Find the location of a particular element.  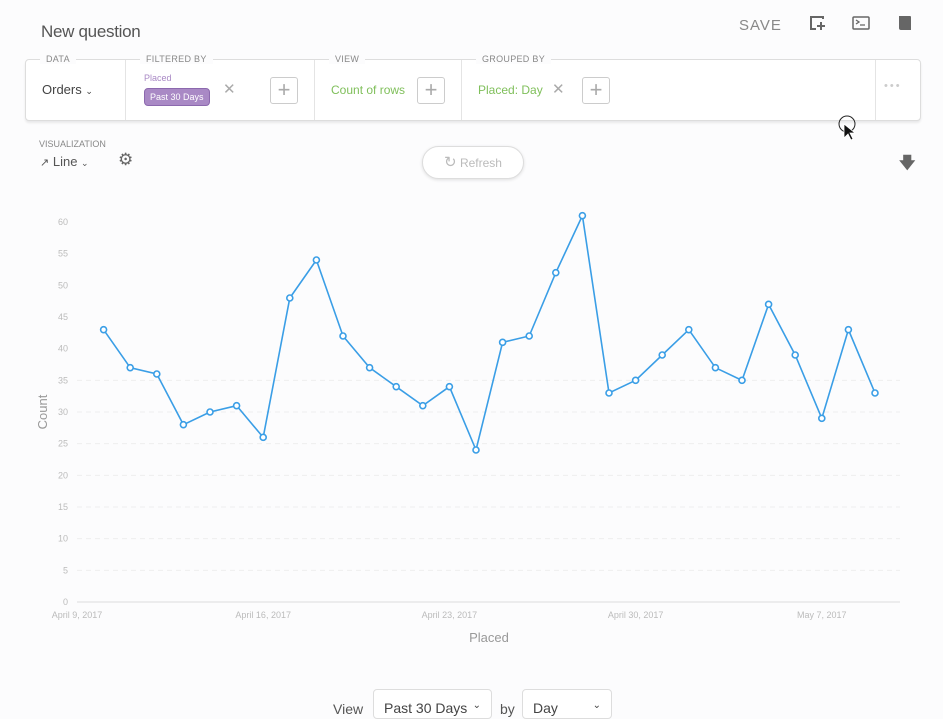

view-section: VIEW Count of rows + is located at coordinates (388, 87).